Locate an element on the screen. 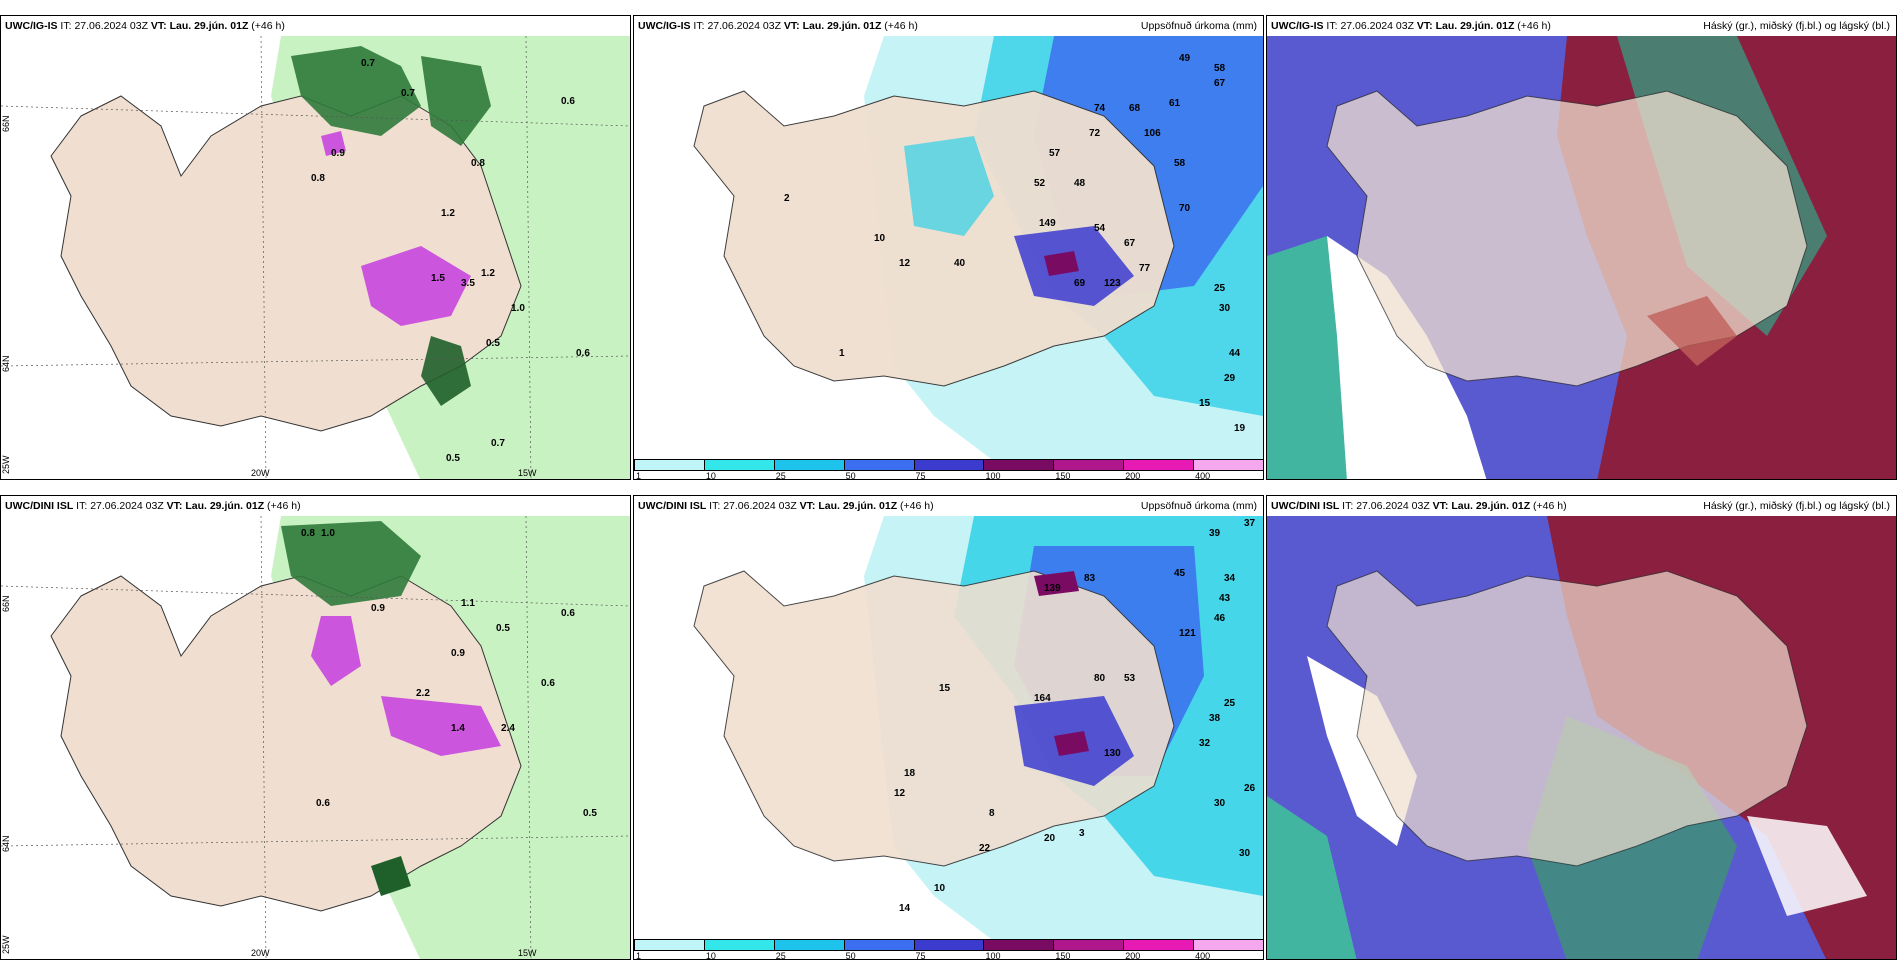 The image size is (1900, 960). svg-text: 0.8 is located at coordinates (308, 533).